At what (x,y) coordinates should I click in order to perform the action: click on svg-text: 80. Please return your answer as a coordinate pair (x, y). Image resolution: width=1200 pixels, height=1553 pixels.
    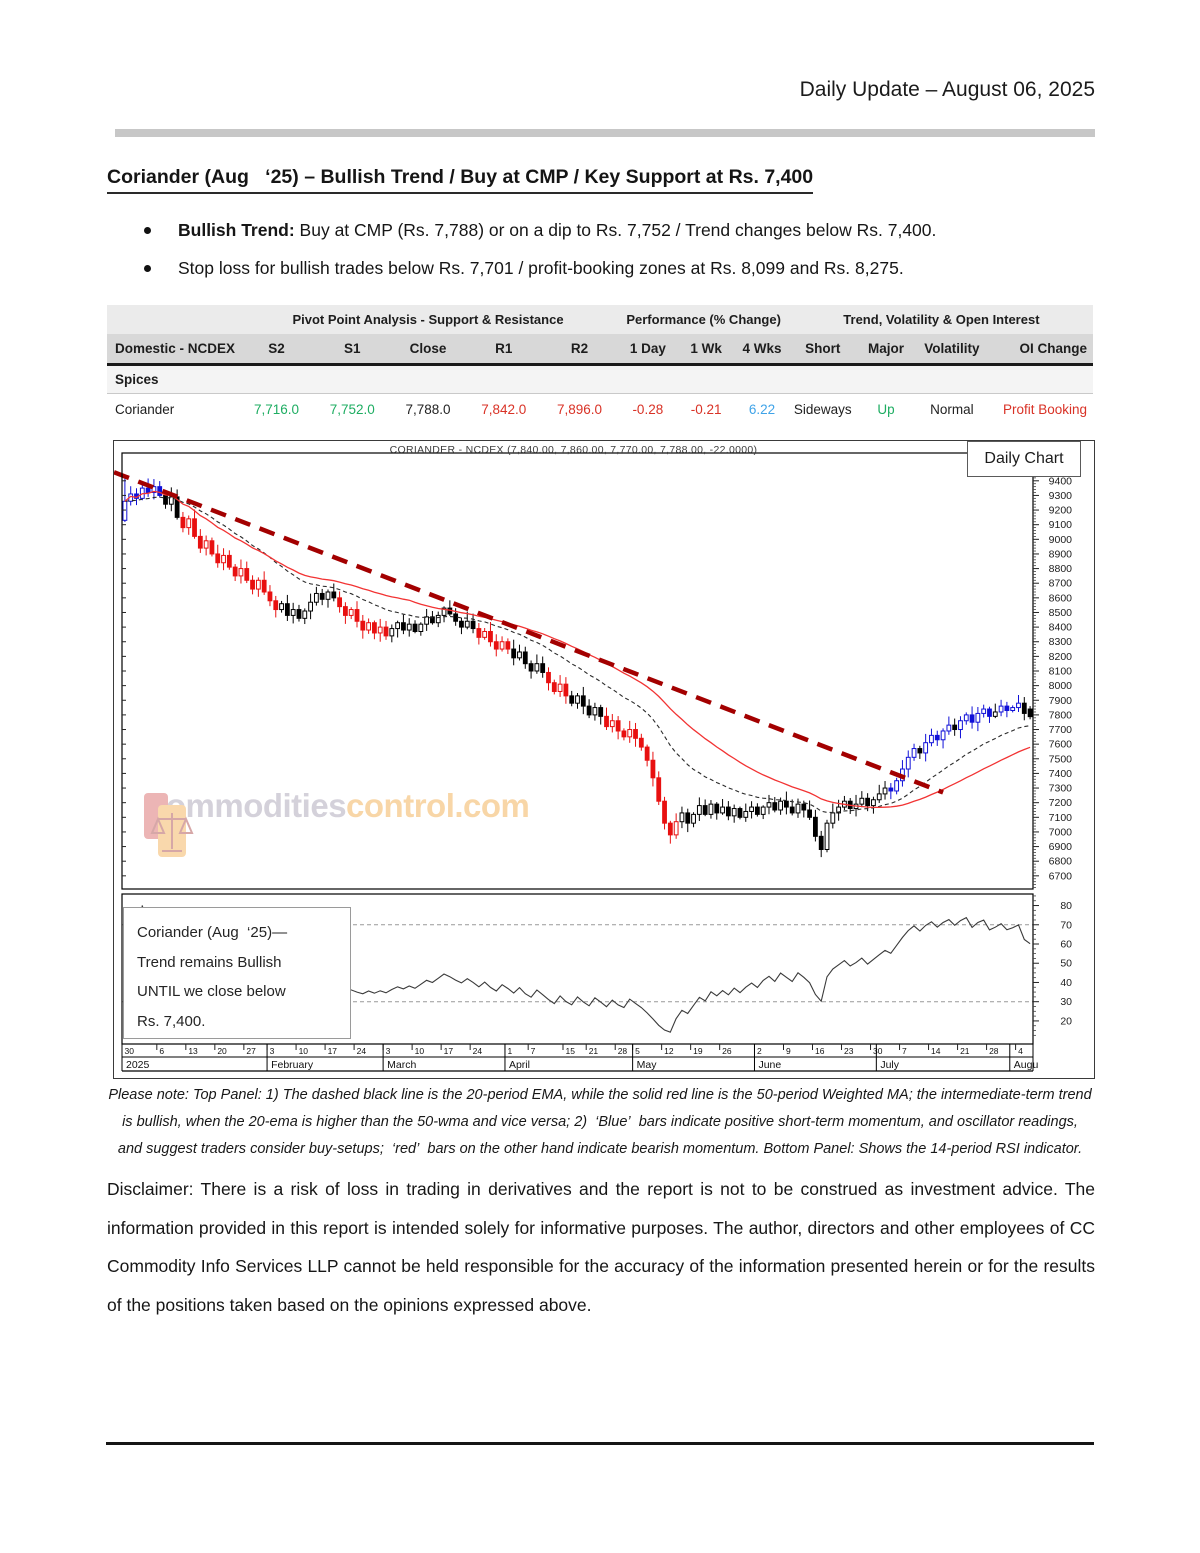
    Looking at the image, I should click on (1066, 906).